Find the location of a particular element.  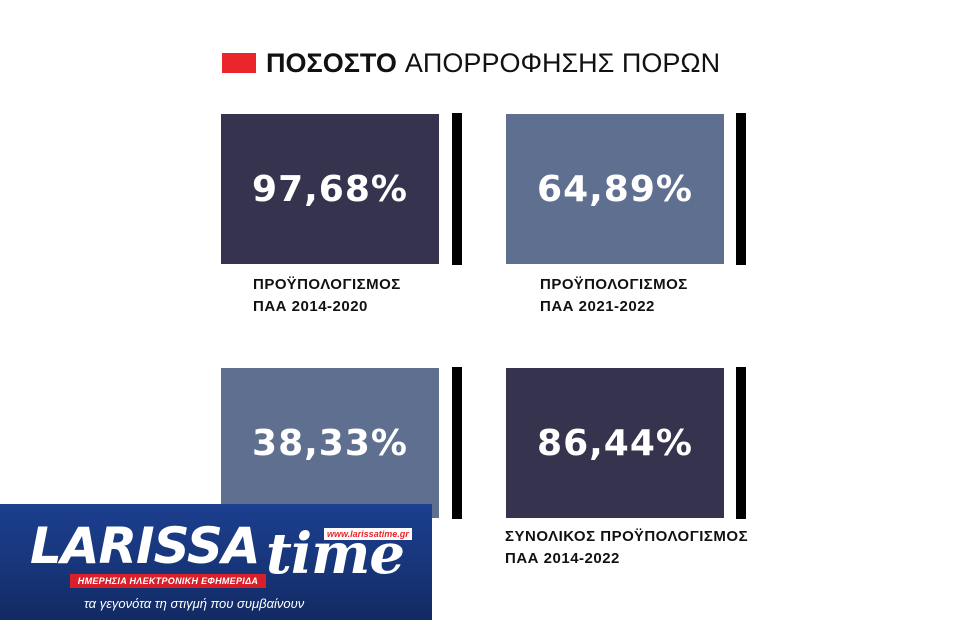

caption-4: ΣΥΝΟΛΙΚΟΣ ΠΡΟΫΠΟΛΟΓΙΣΜΟΣ ΠΑΑ 2014-2022 is located at coordinates (627, 547).